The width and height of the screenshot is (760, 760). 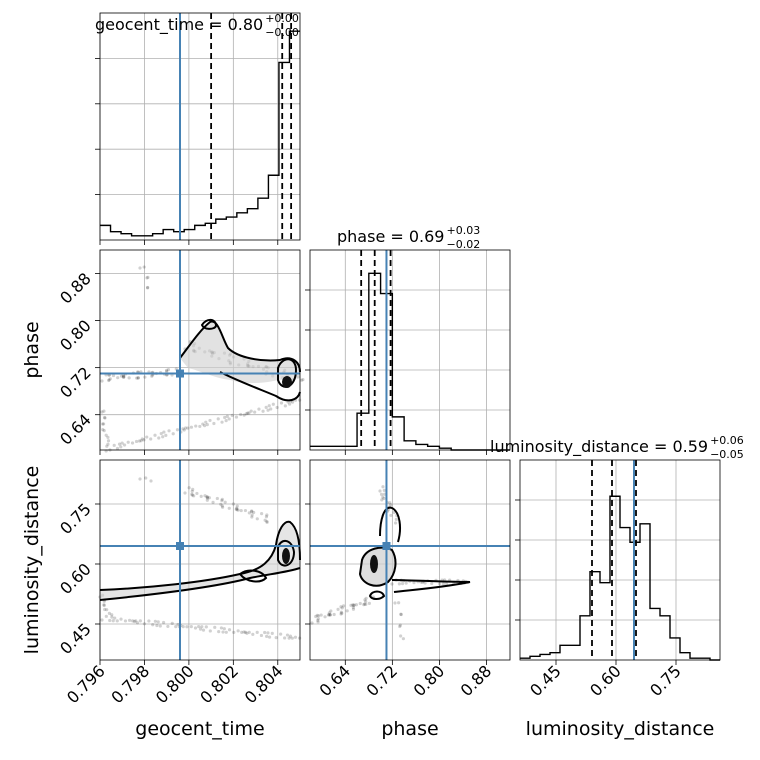 What do you see at coordinates (264, 684) in the screenshot?
I see `x-tick-label: 0.804` at bounding box center [264, 684].